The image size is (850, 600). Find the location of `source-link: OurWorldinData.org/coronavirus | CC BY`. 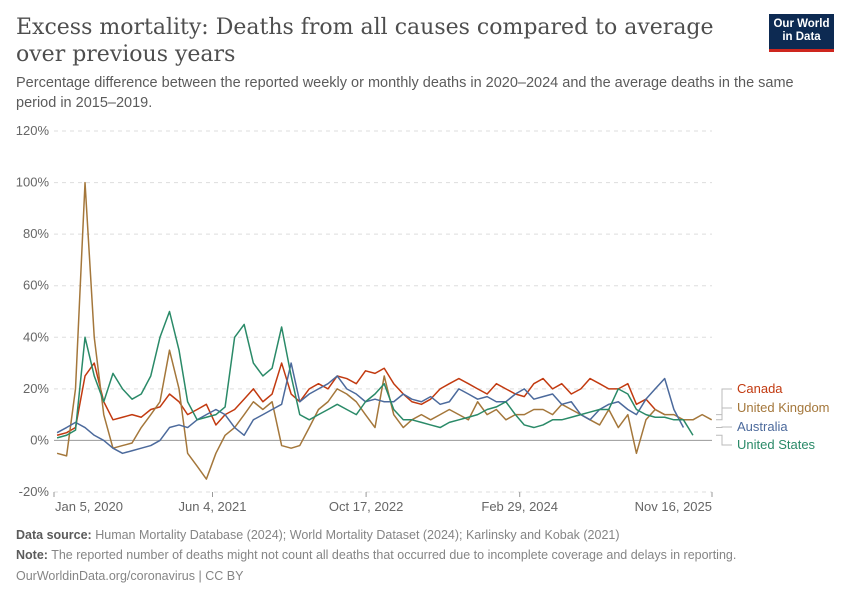

source-link: OurWorldinData.org/coronavirus | CC BY is located at coordinates (130, 576).